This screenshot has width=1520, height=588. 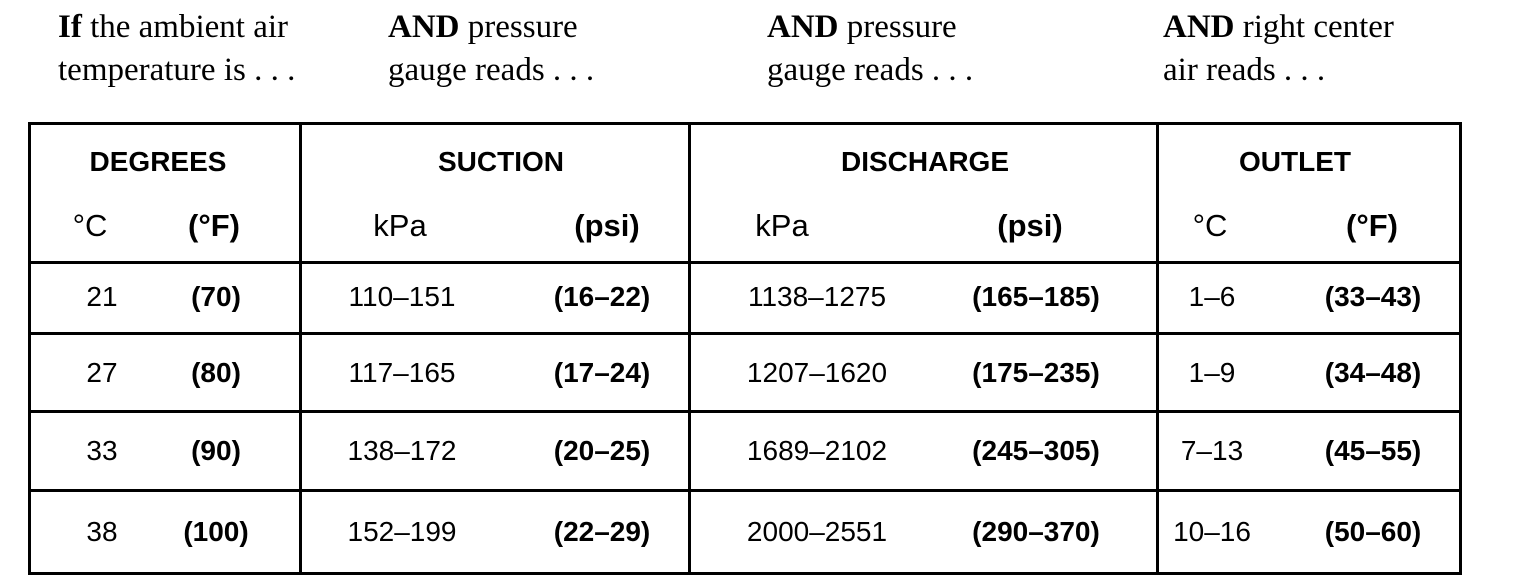 I want to click on table-cell: 27, so click(x=102, y=372).